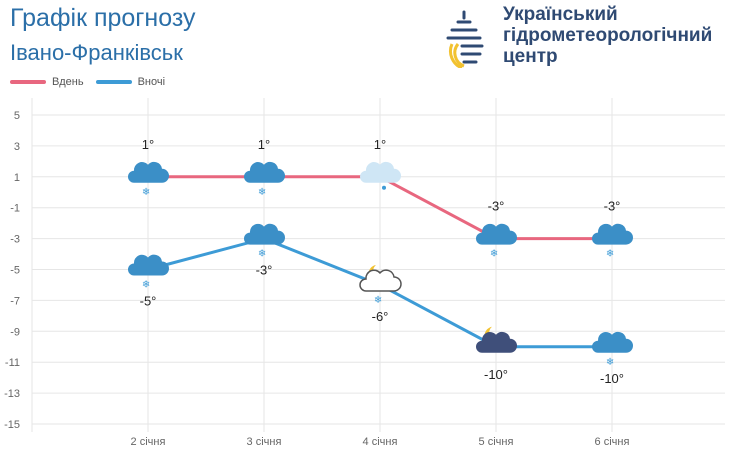 Image resolution: width=730 pixels, height=464 pixels. Describe the element at coordinates (612, 442) in the screenshot. I see `x-tick-label: 6 січня` at that location.